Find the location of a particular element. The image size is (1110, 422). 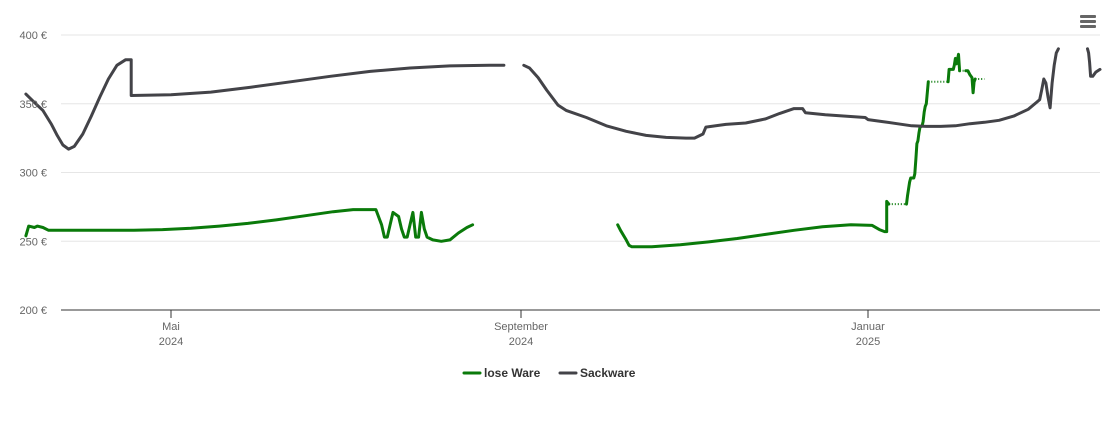

x-tick-label: Mai is located at coordinates (171, 327).